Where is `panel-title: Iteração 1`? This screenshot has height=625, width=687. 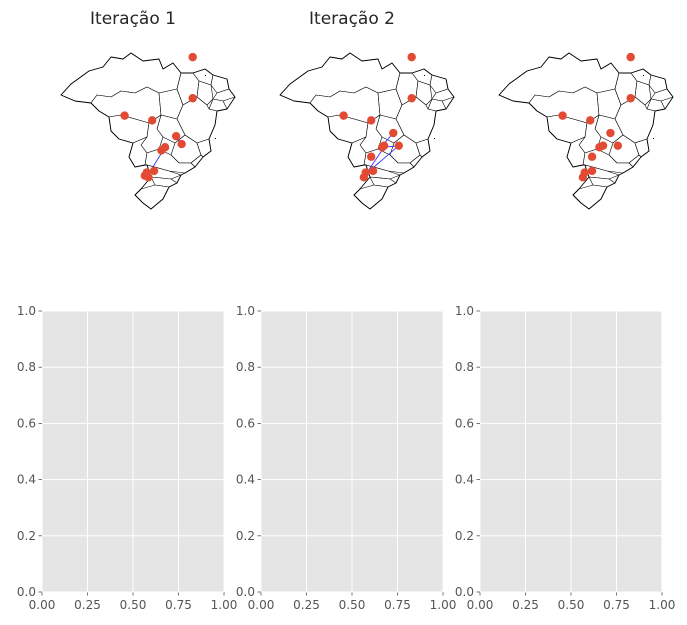 panel-title: Iteração 1 is located at coordinates (133, 19).